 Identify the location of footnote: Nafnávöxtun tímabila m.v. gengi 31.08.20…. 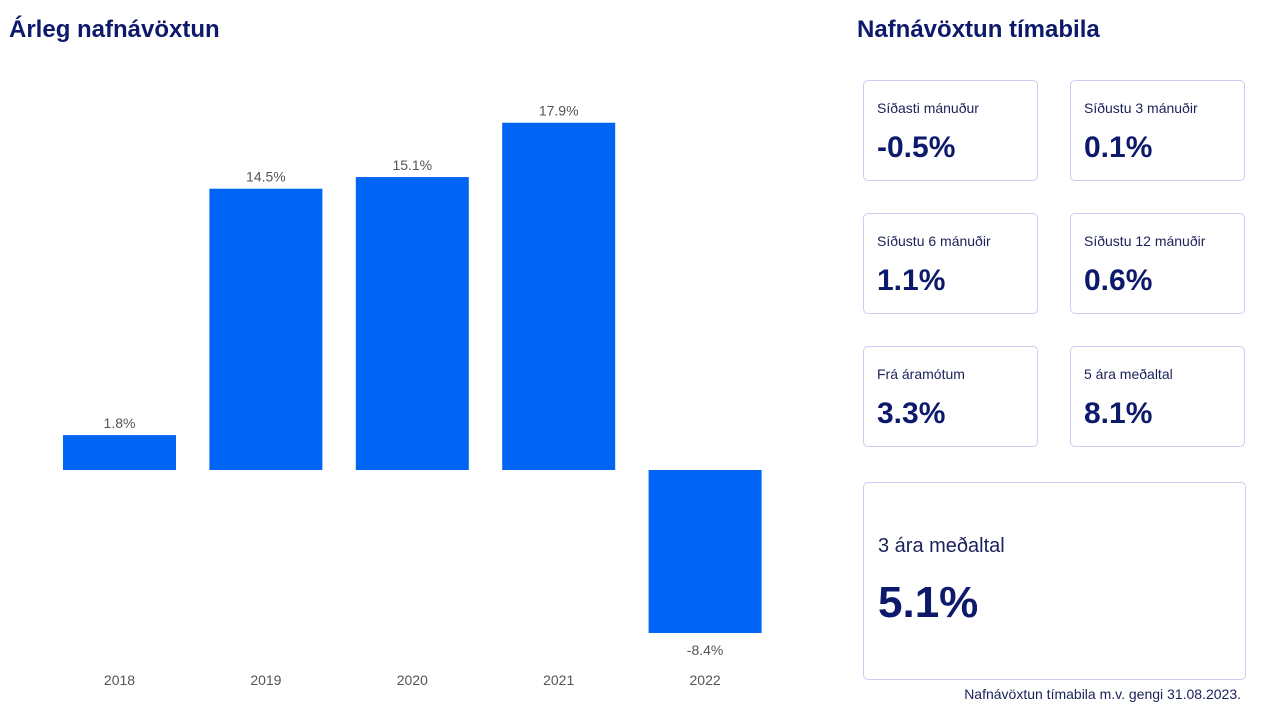
(1102, 694).